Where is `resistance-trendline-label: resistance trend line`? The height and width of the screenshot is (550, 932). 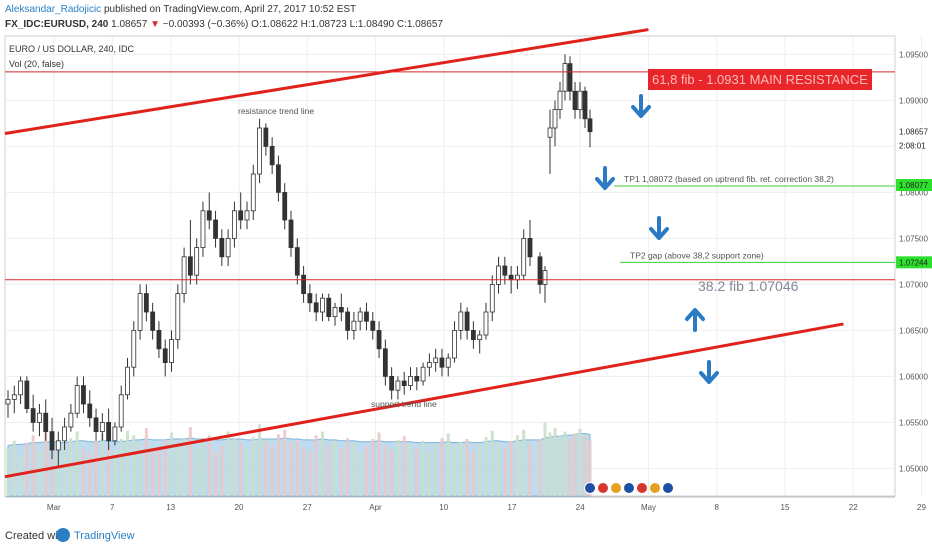
resistance-trendline-label: resistance trend line is located at coordinates (276, 111).